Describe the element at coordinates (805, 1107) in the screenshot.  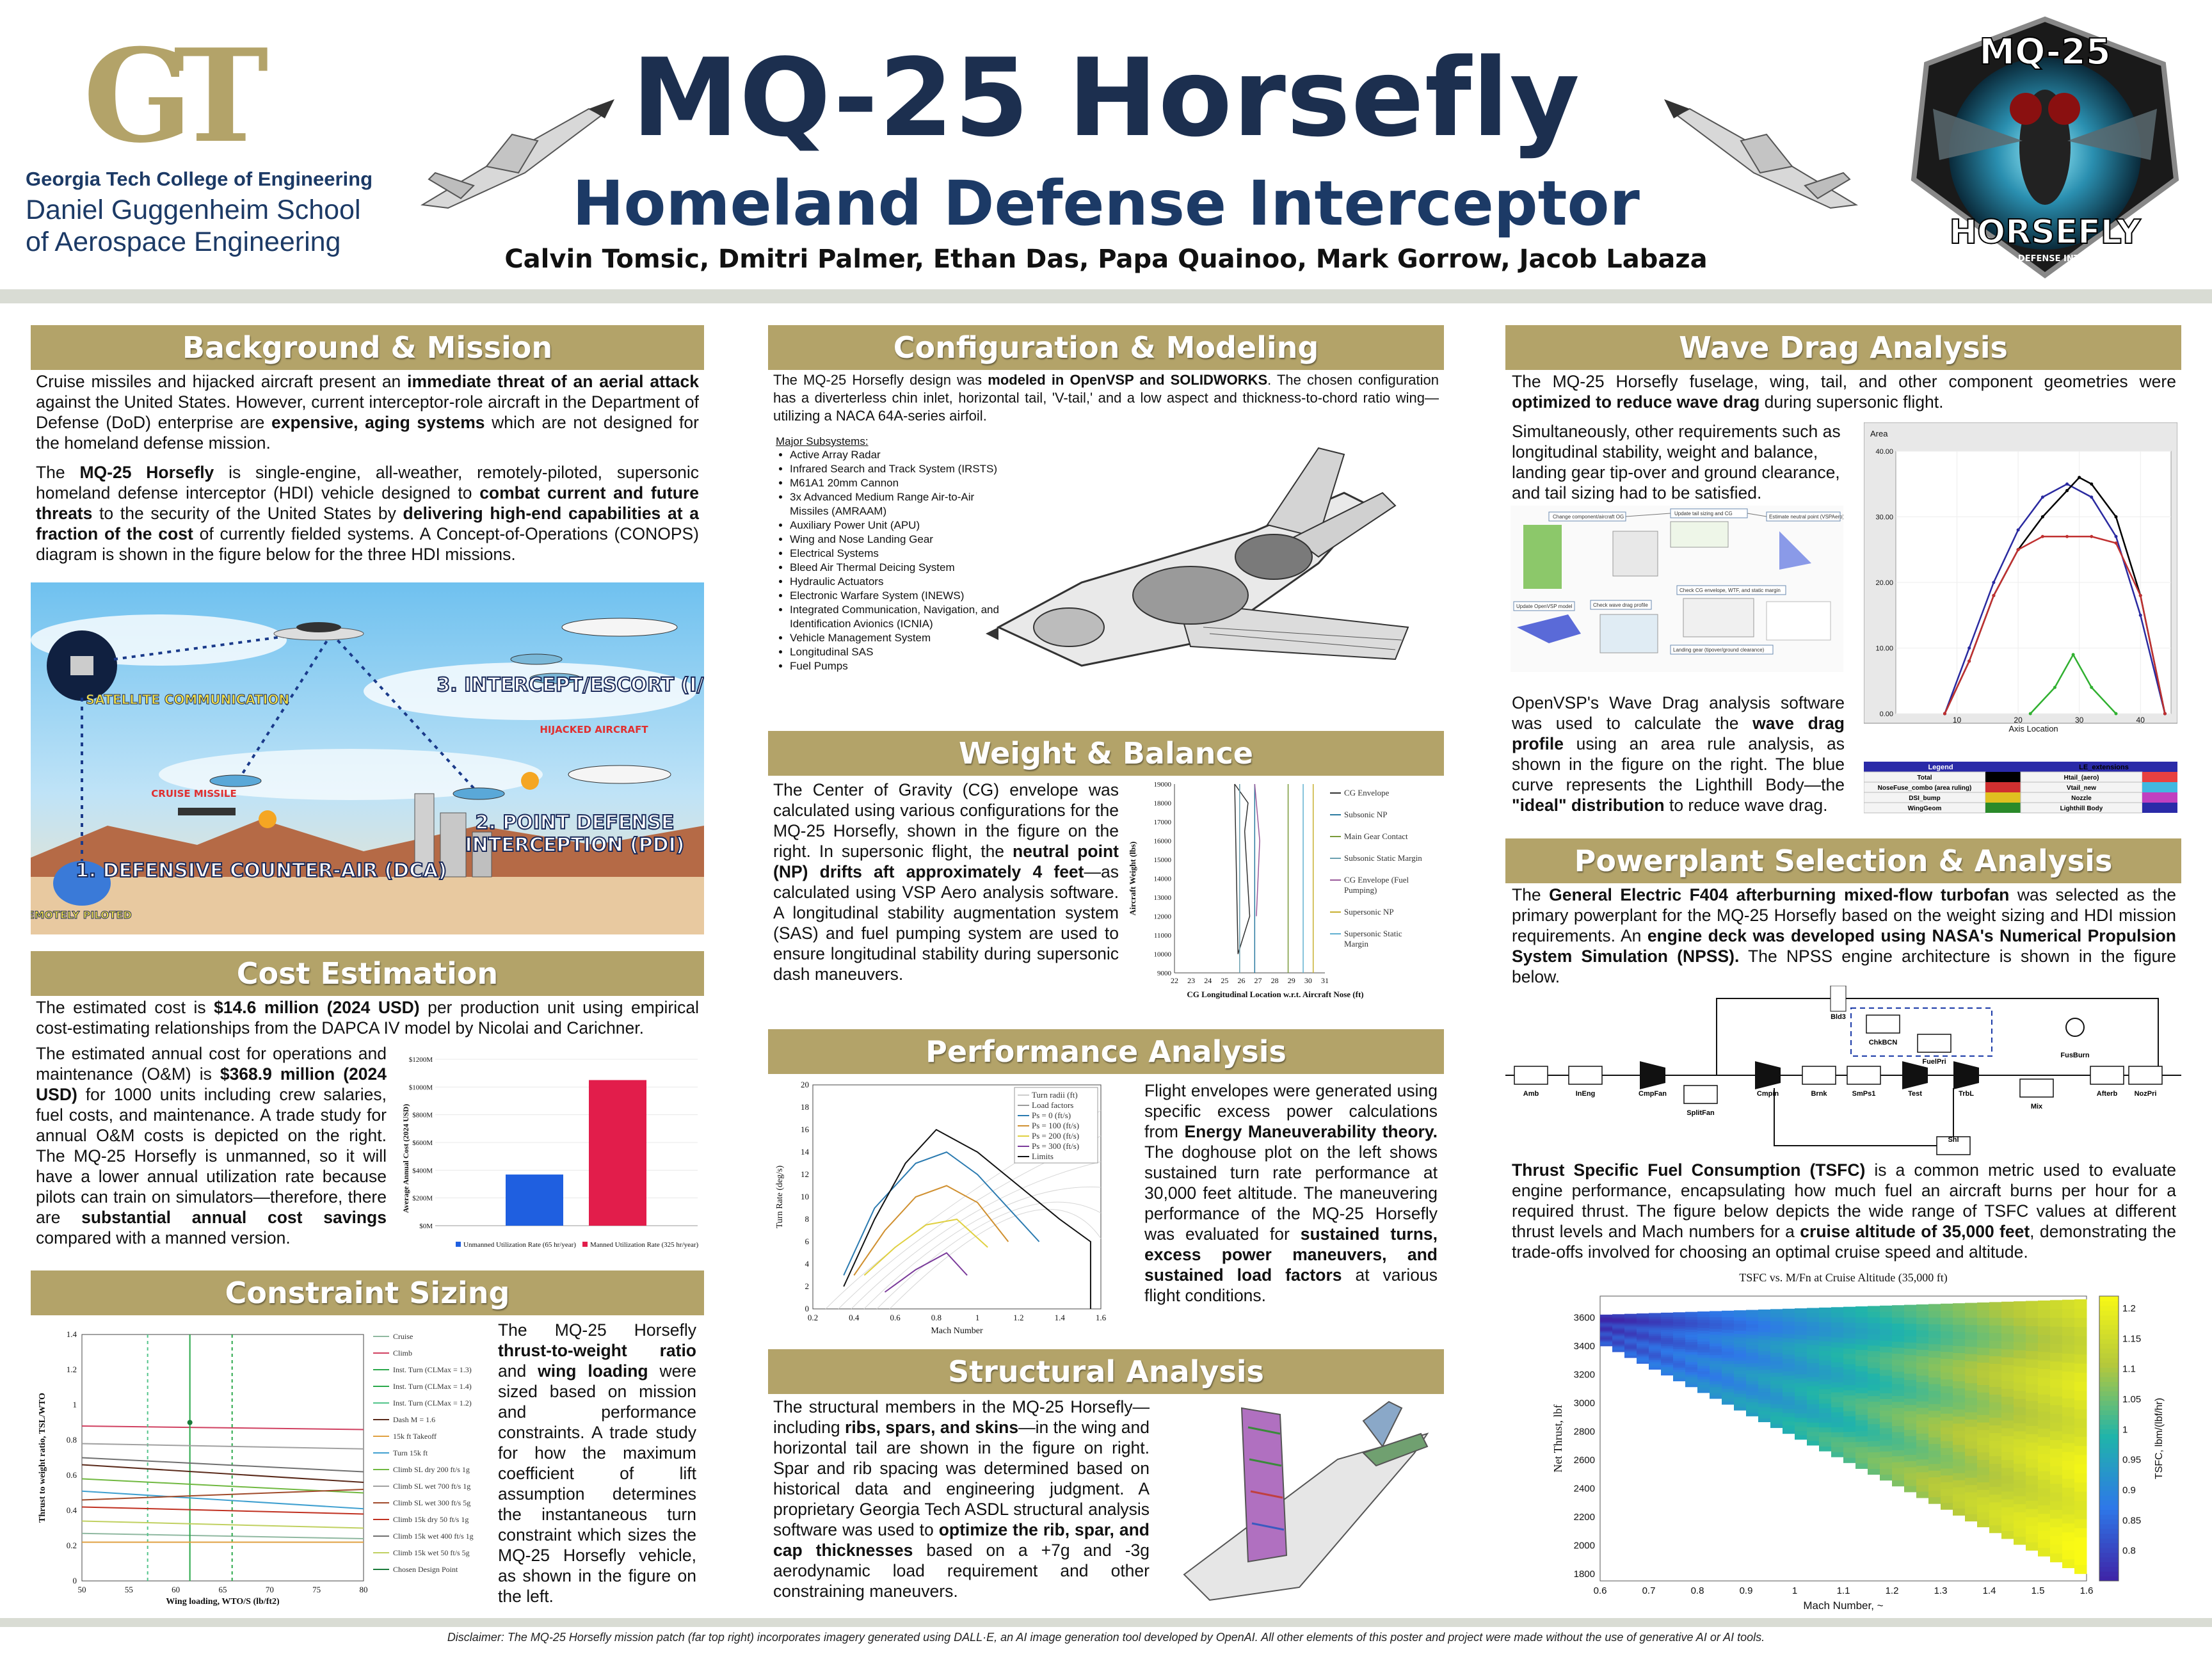
I see `doghouse-y-tick: 18` at that location.